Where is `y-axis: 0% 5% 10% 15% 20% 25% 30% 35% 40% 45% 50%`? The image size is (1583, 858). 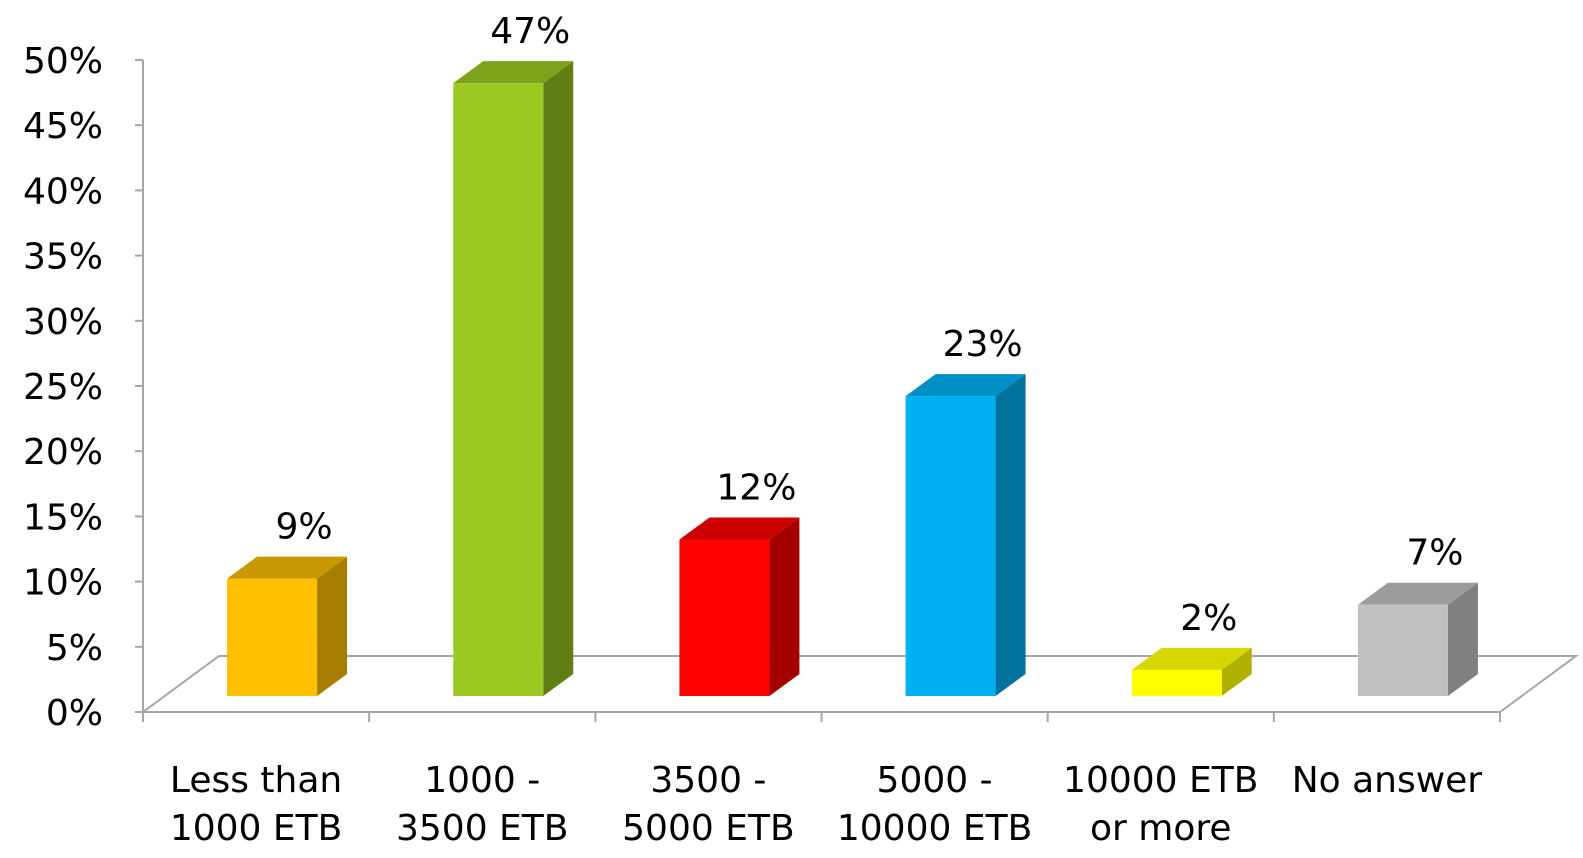 y-axis: 0% 5% 10% 15% 20% 25% 30% 35% 40% 45% 50% is located at coordinates (83, 387).